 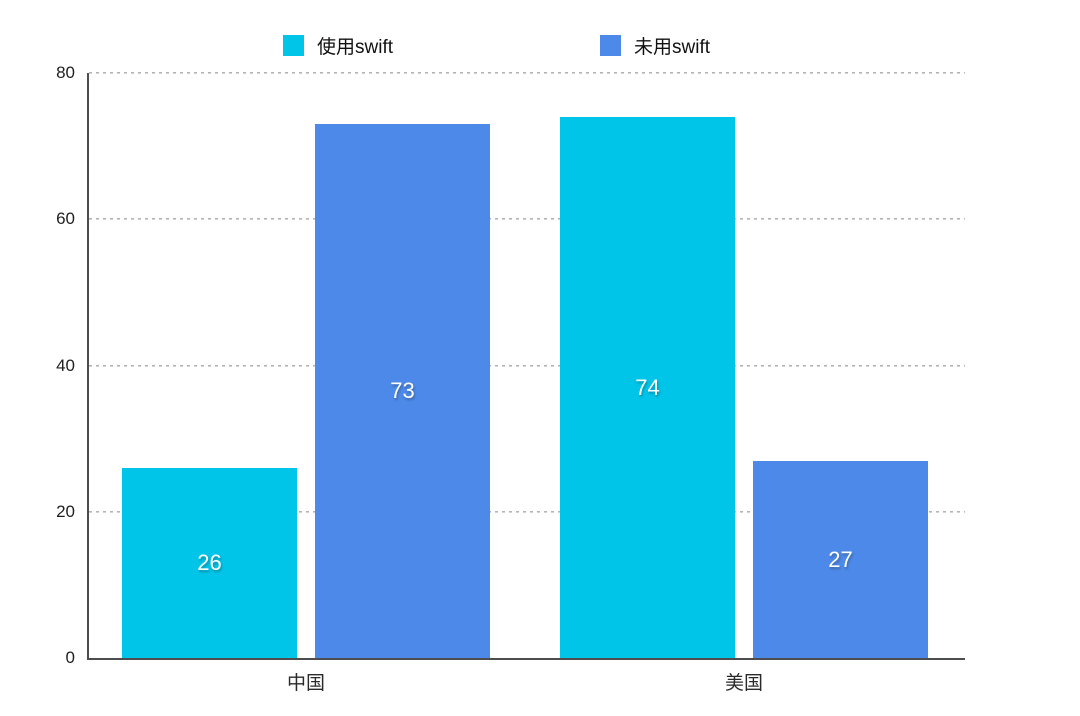 I want to click on bar-series1-cat0: 73, so click(x=402, y=391).